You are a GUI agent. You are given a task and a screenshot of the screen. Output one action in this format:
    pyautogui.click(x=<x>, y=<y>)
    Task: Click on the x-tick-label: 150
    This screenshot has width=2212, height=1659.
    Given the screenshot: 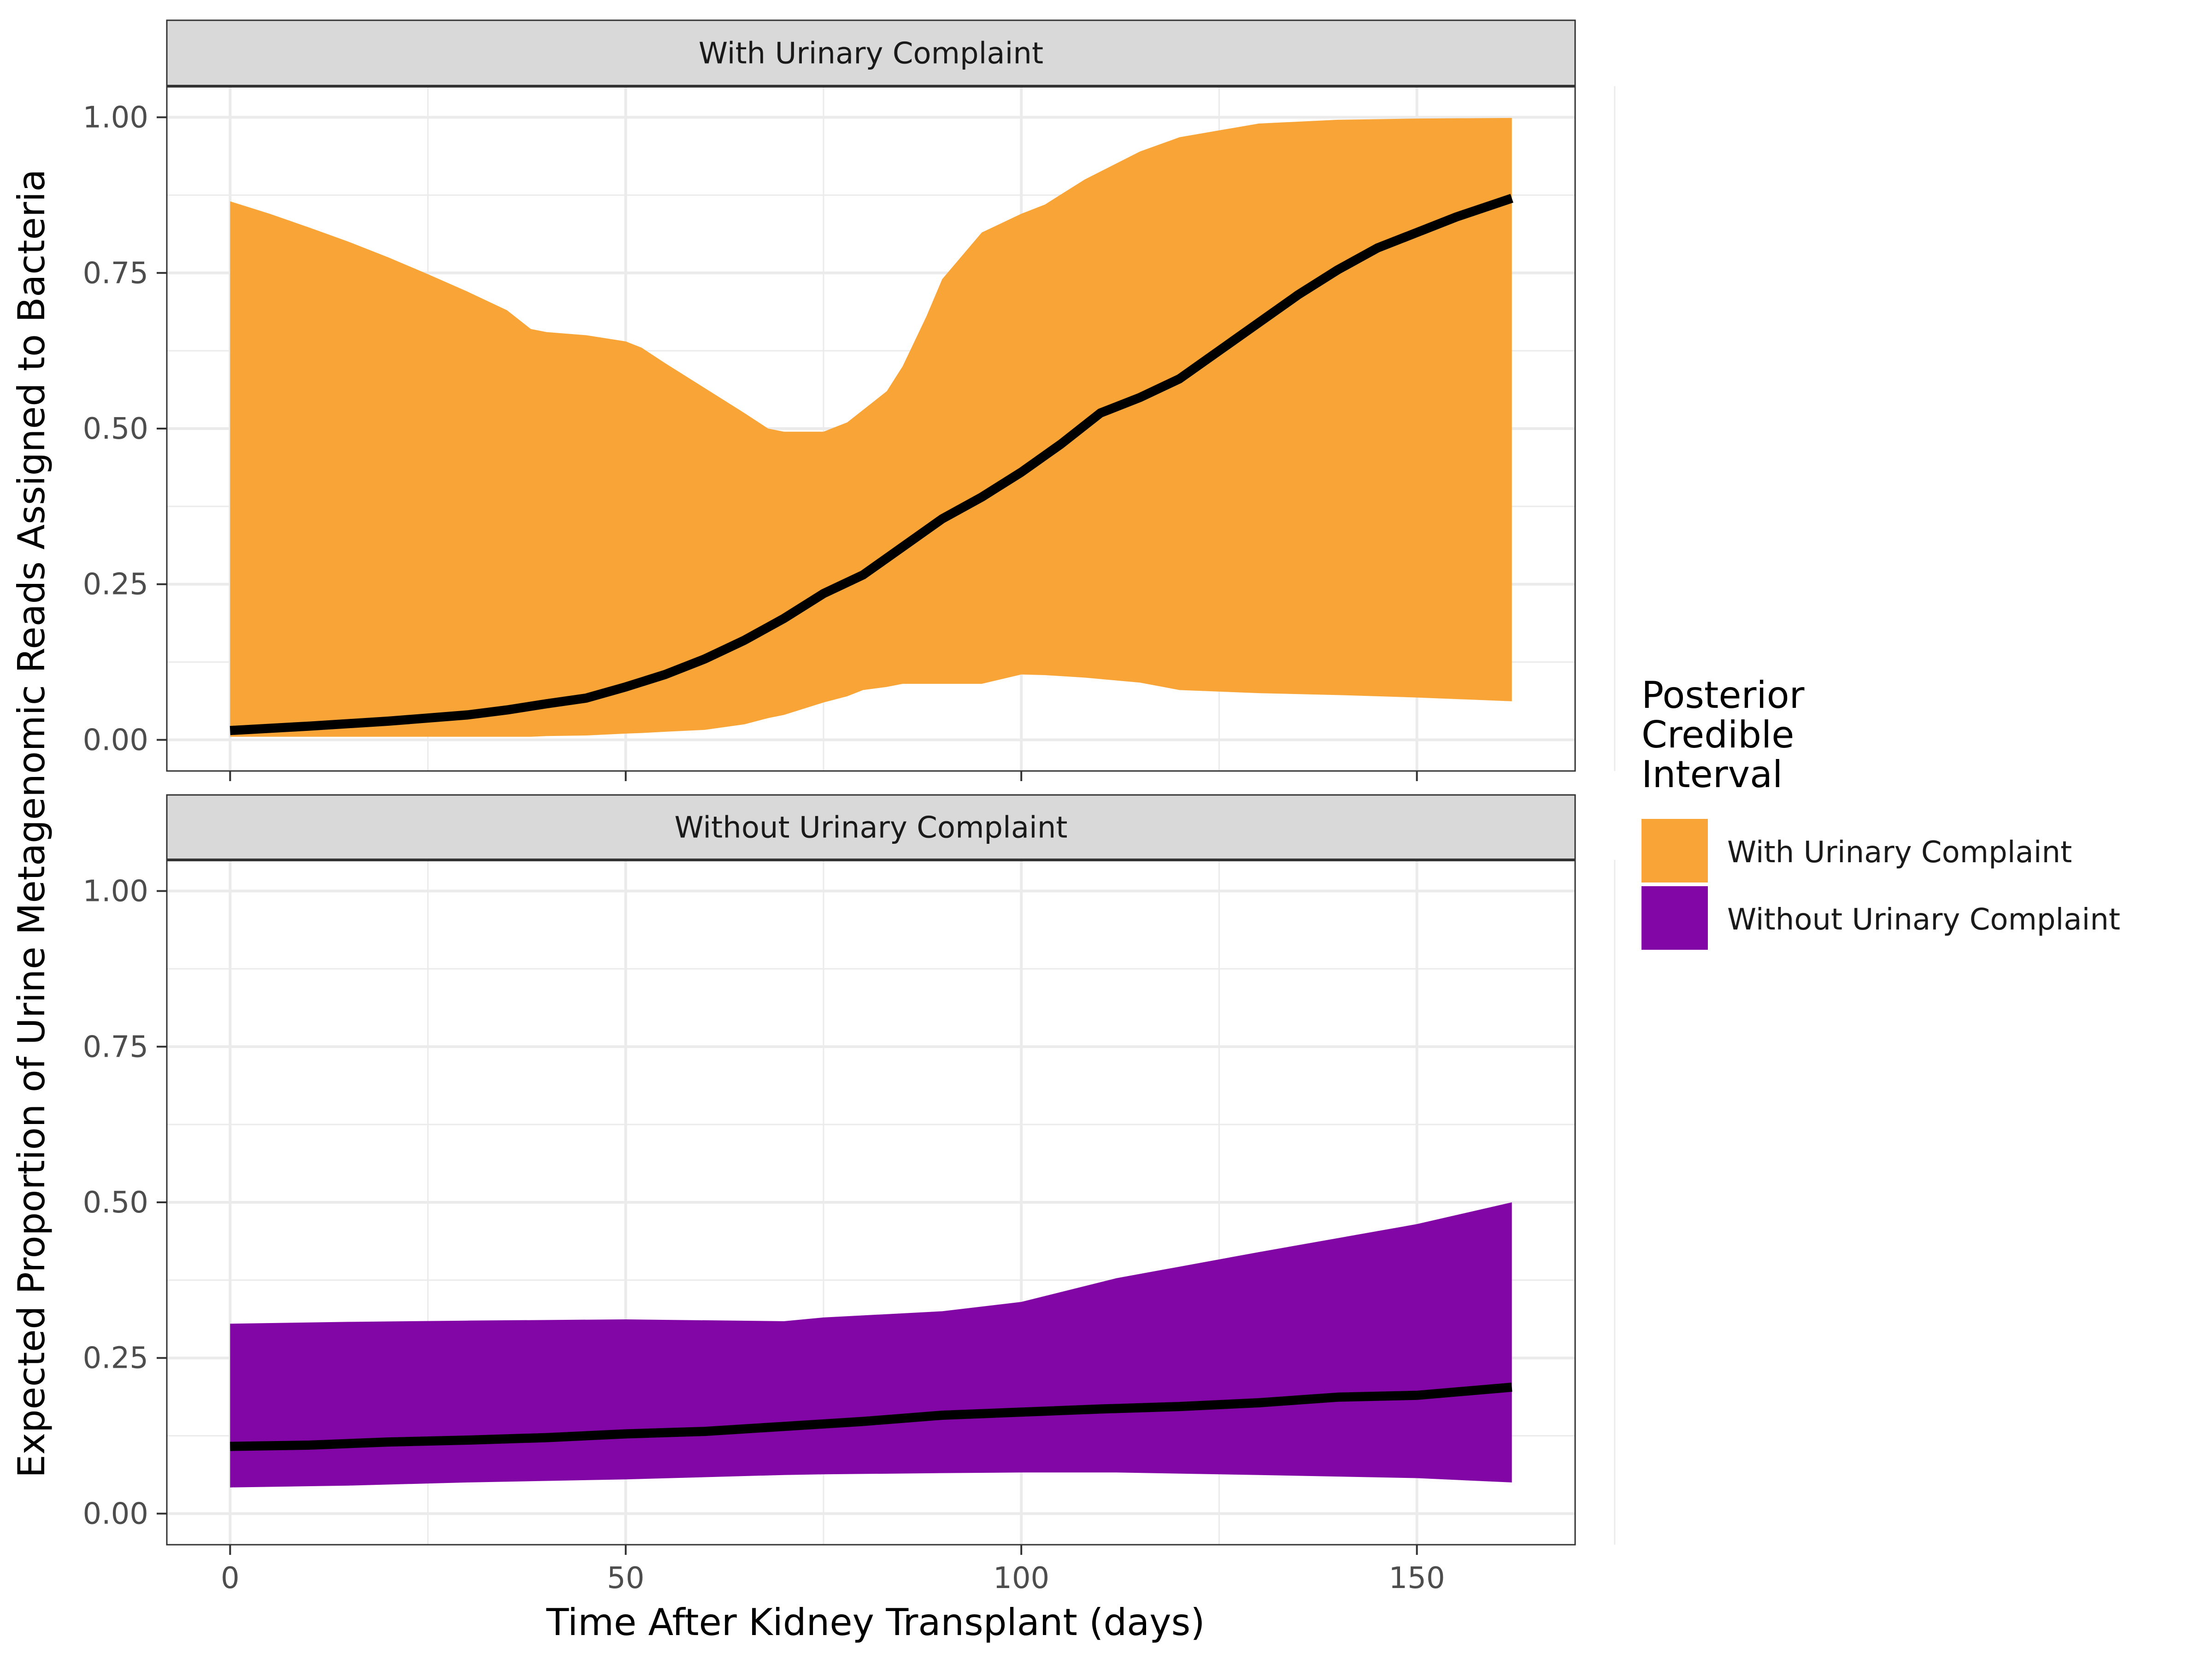 What is the action you would take?
    pyautogui.click(x=1417, y=1578)
    